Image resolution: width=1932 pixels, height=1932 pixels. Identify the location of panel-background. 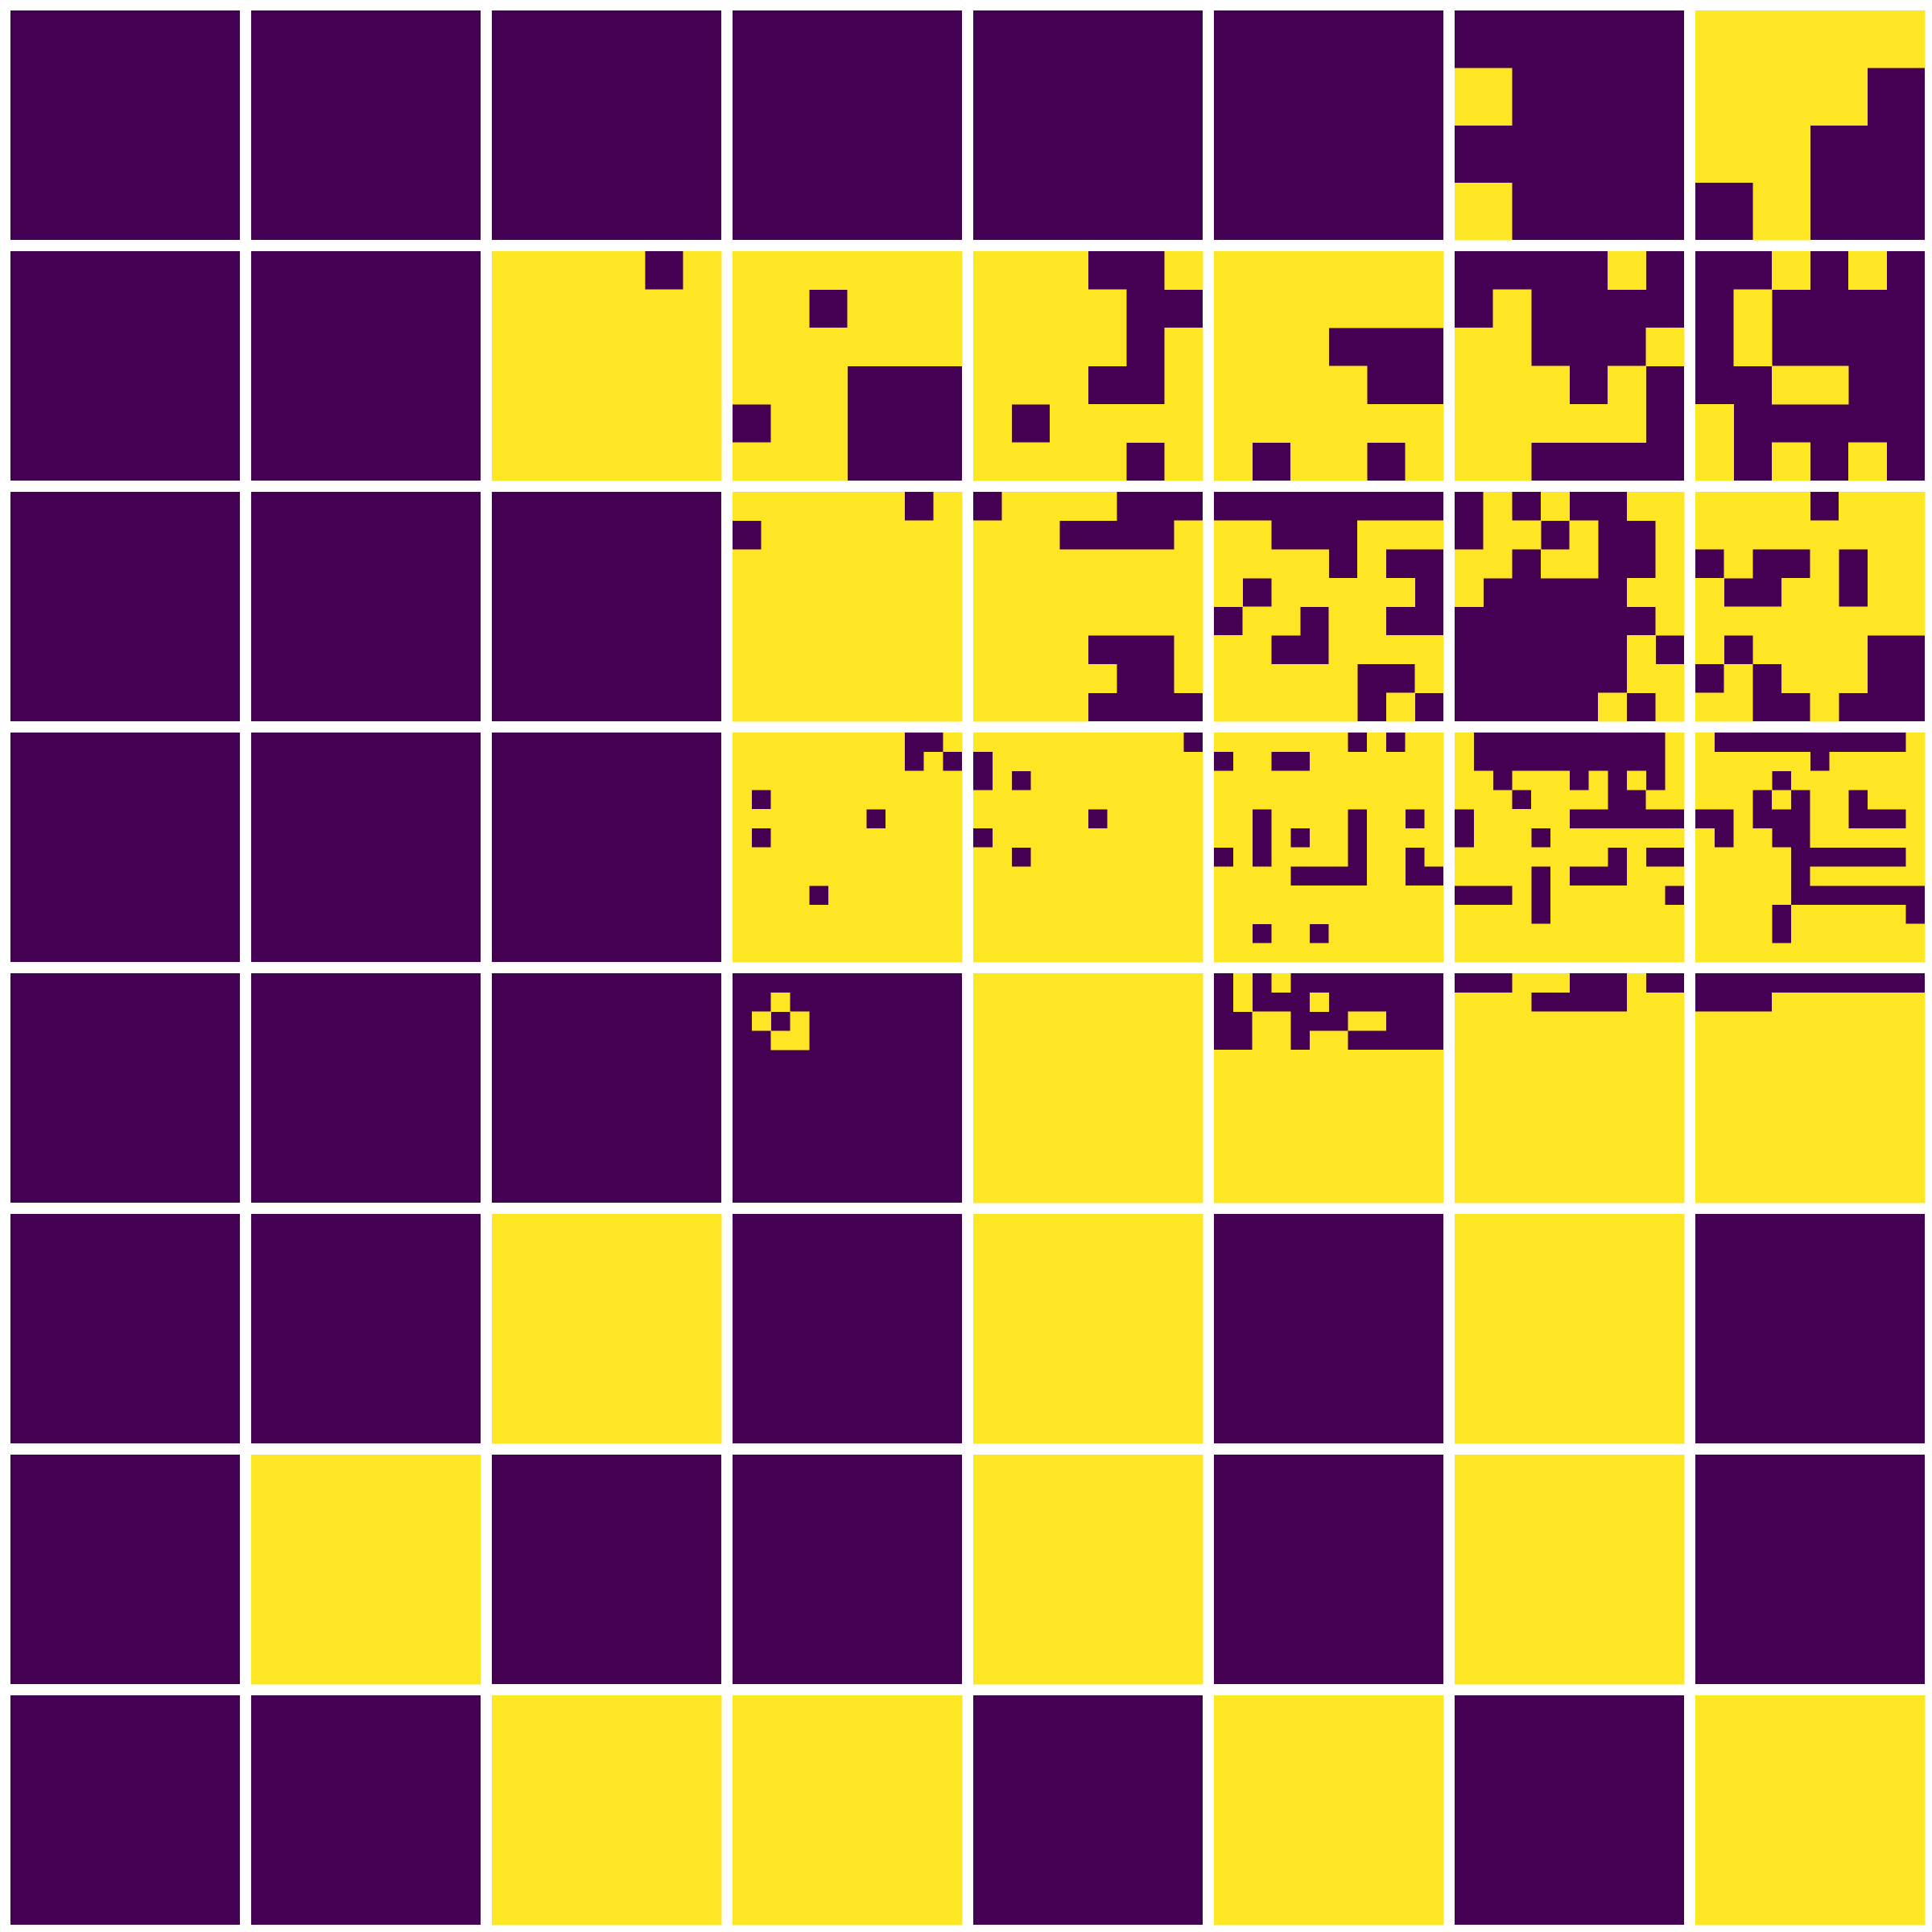
(366, 366).